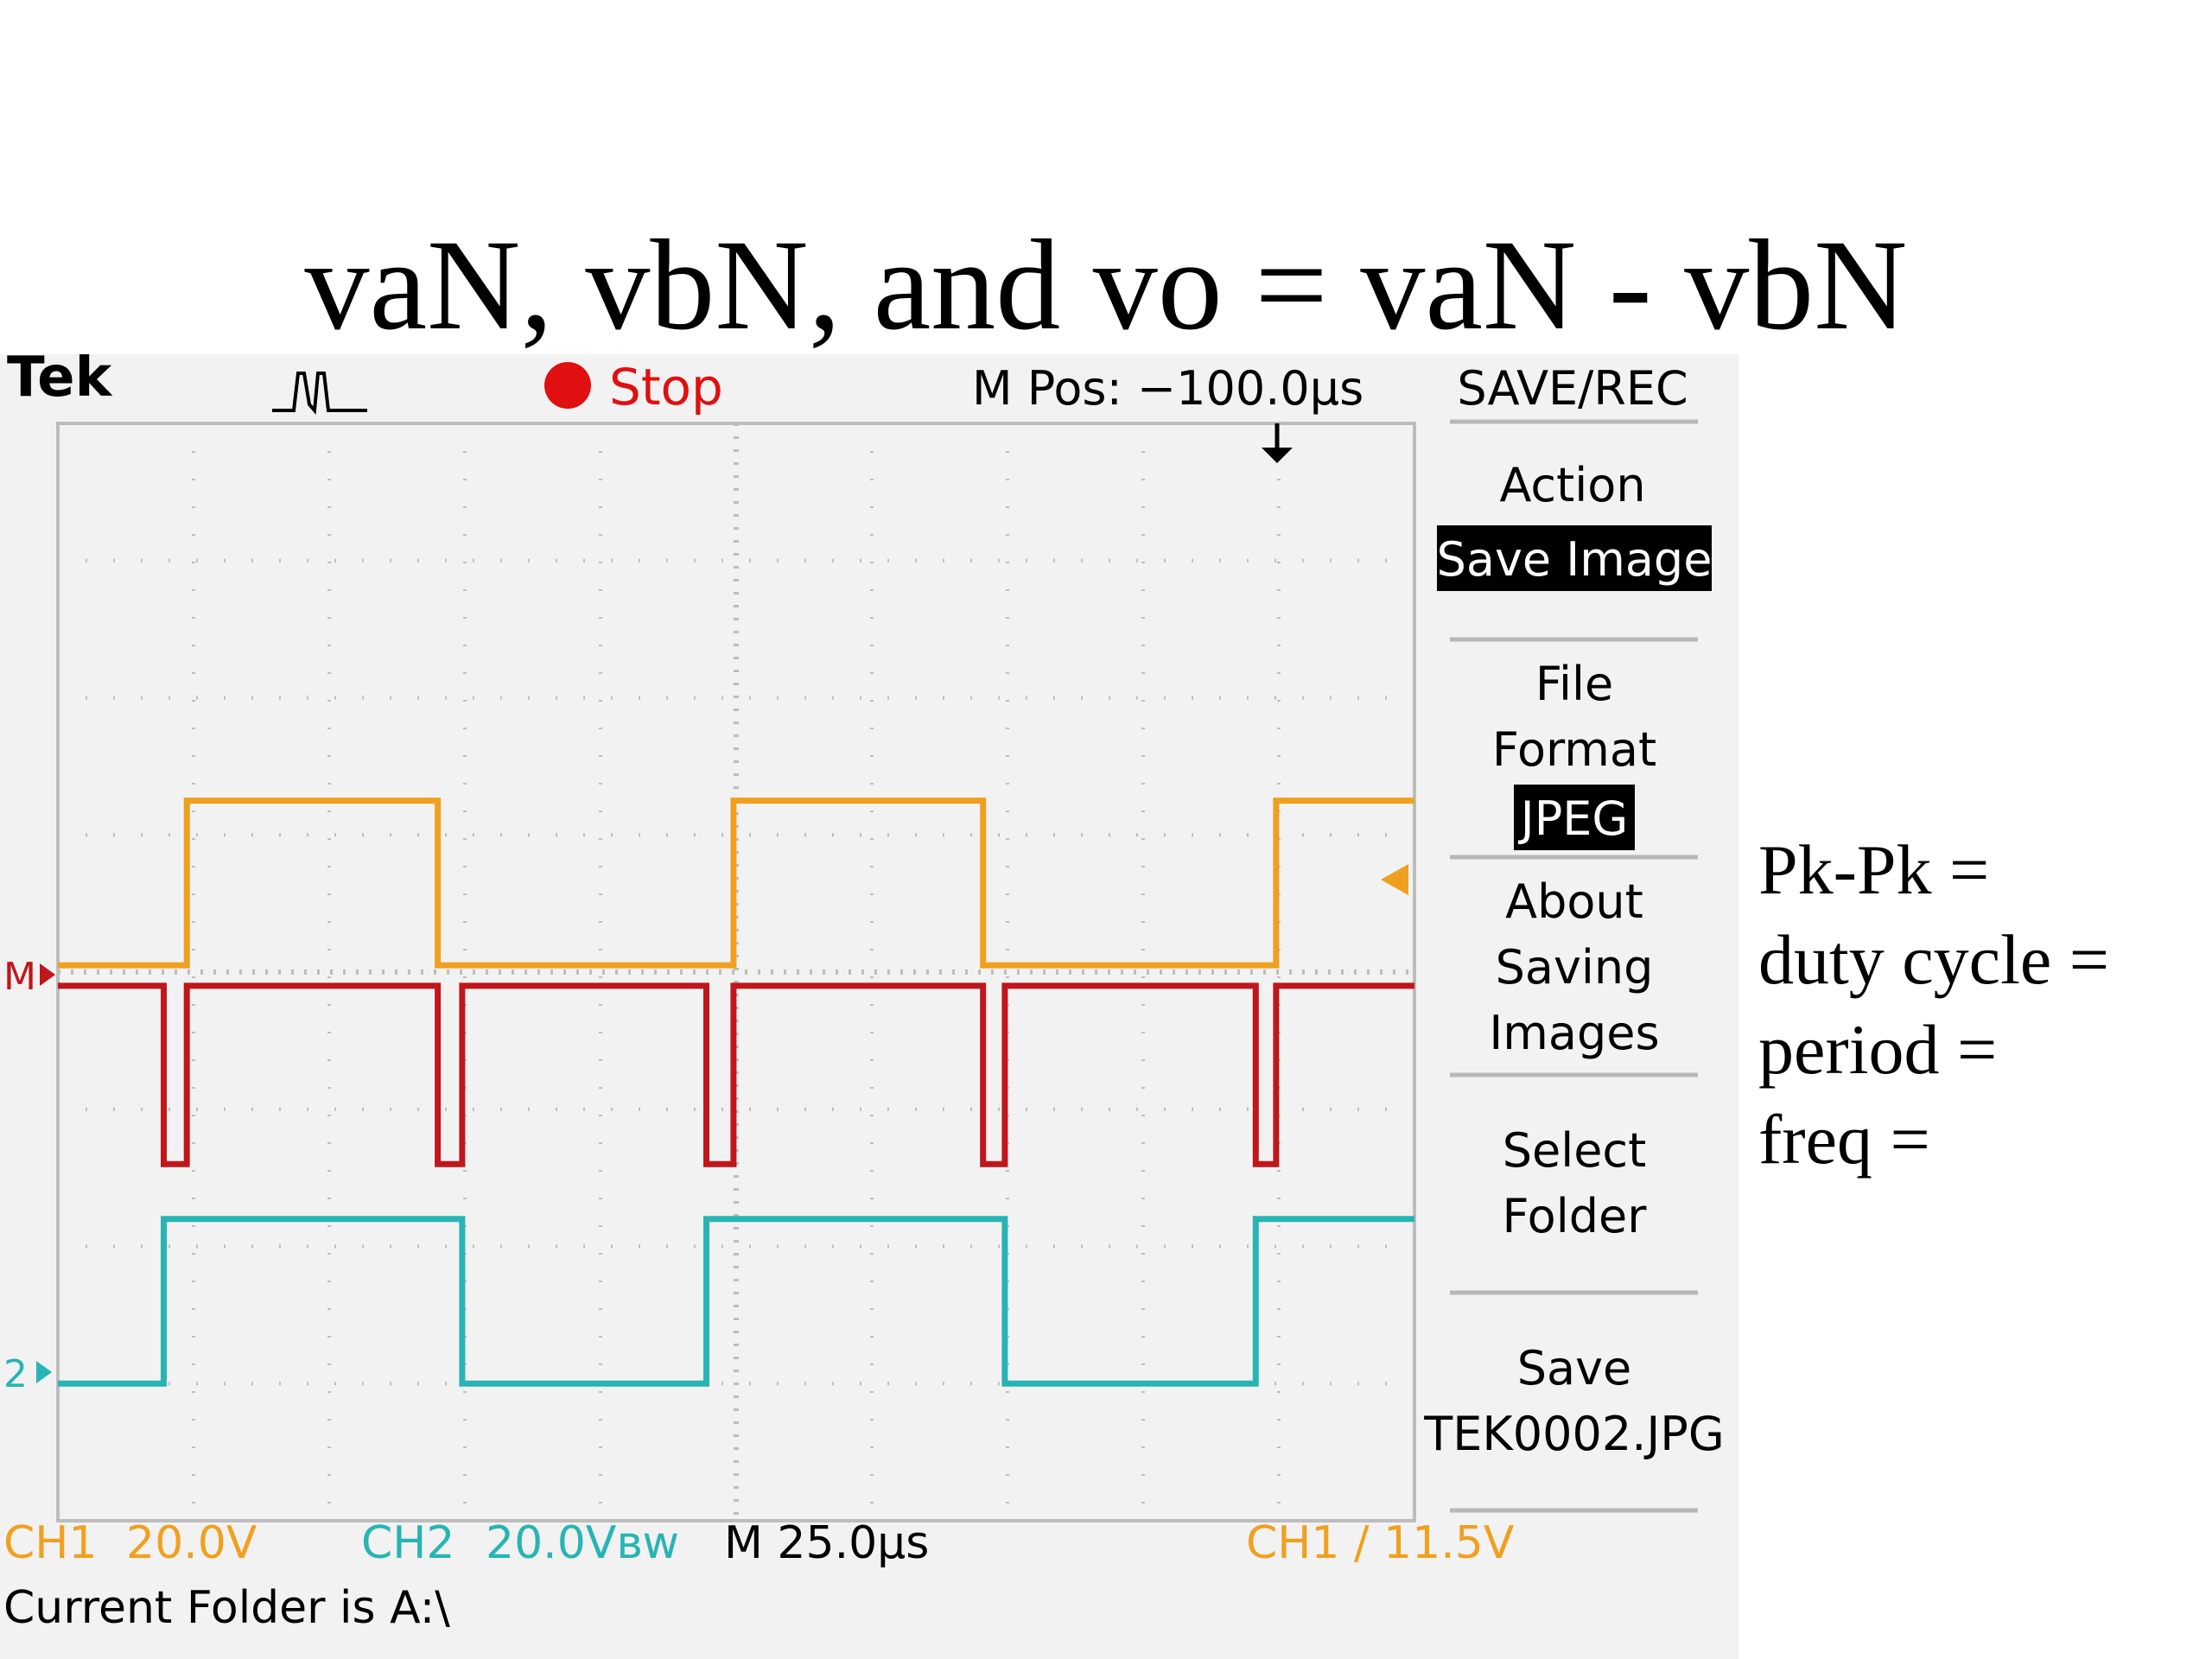 This screenshot has height=1659, width=2212. I want to click on m-pos-readout: M Pos: −100.0µs, so click(1167, 388).